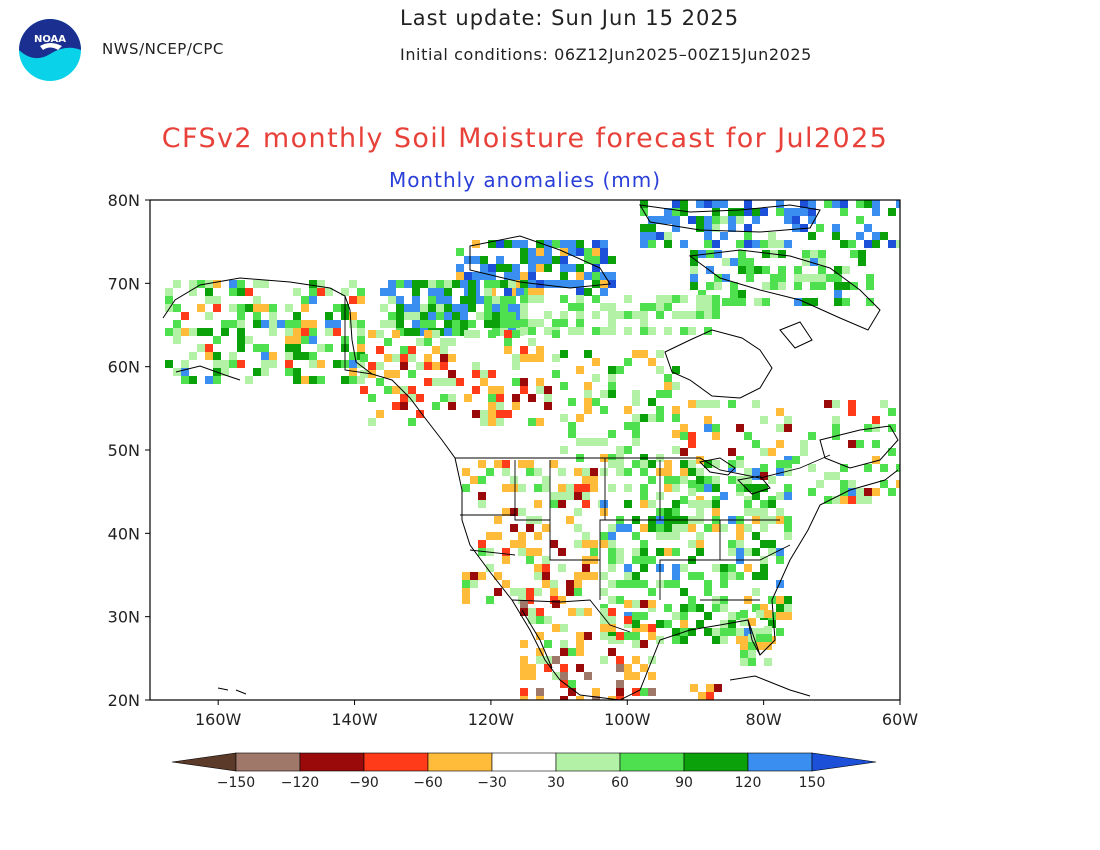  What do you see at coordinates (684, 783) in the screenshot?
I see `colorbar-label: 90` at bounding box center [684, 783].